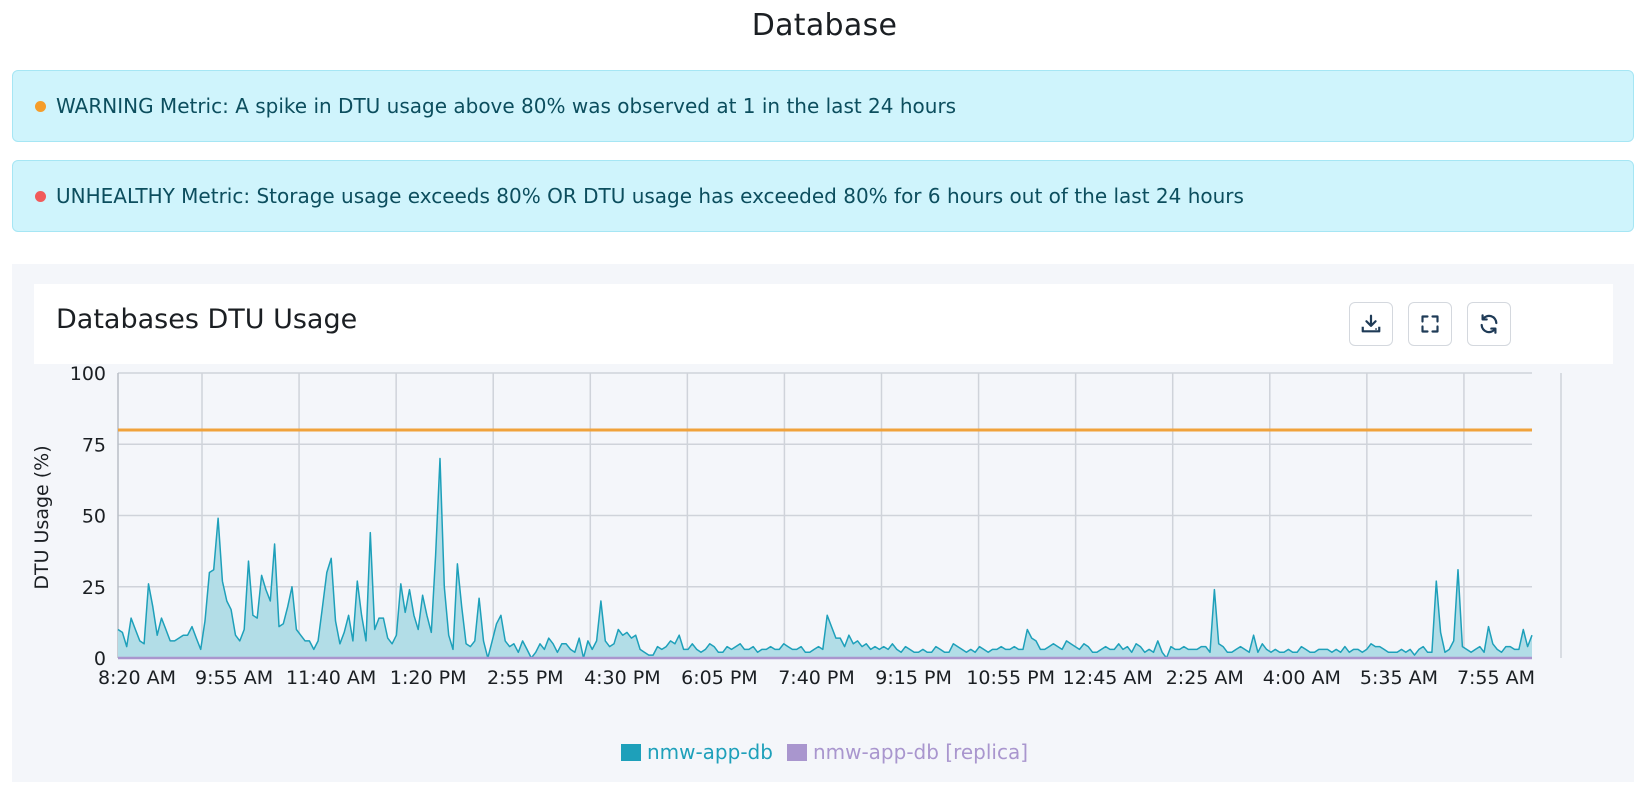 The image size is (1649, 786). I want to click on download-icon, so click(1371, 323).